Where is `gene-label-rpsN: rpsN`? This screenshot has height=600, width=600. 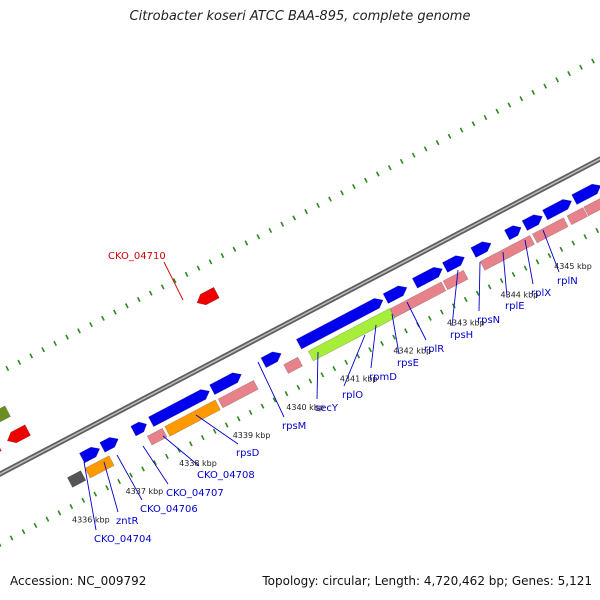
gene-label-rpsN: rpsN is located at coordinates (488, 320).